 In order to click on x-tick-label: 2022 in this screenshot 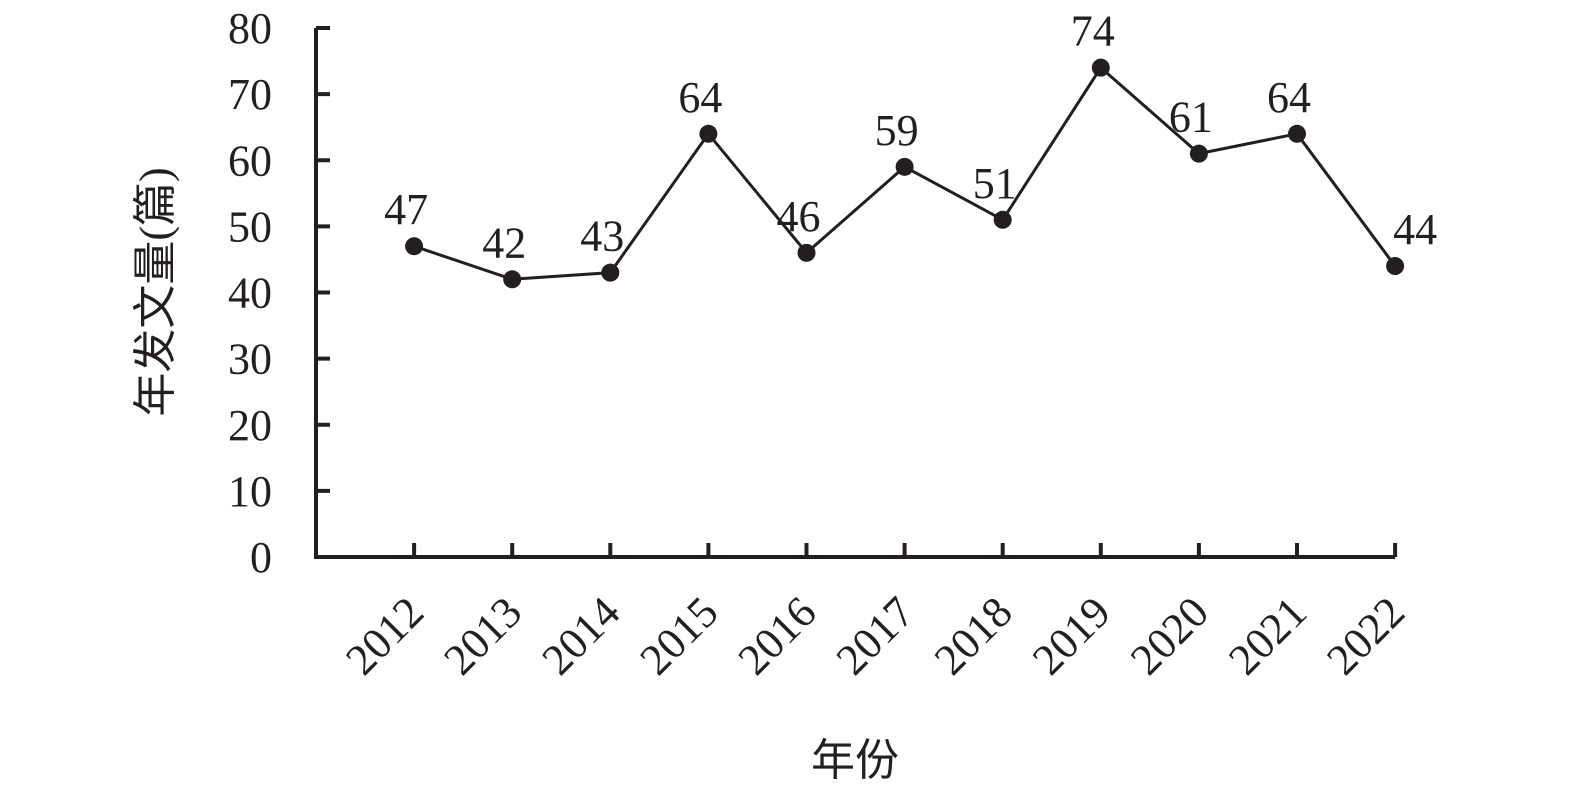, I will do `click(1365, 635)`.